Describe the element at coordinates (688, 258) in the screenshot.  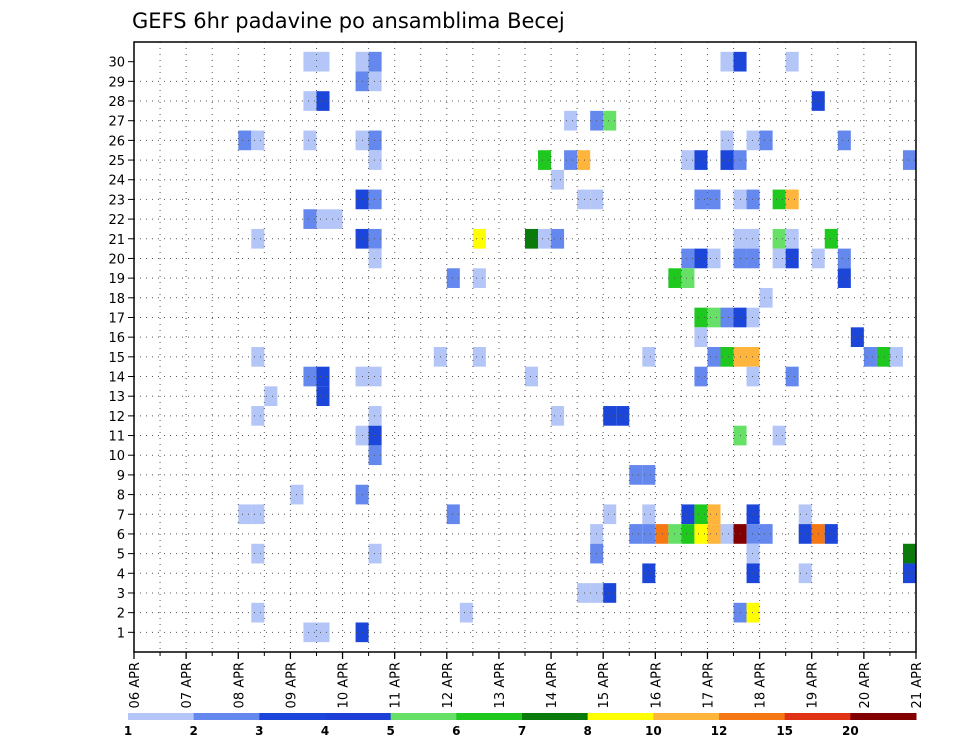
I see `heatmap-cell-m20-t42` at that location.